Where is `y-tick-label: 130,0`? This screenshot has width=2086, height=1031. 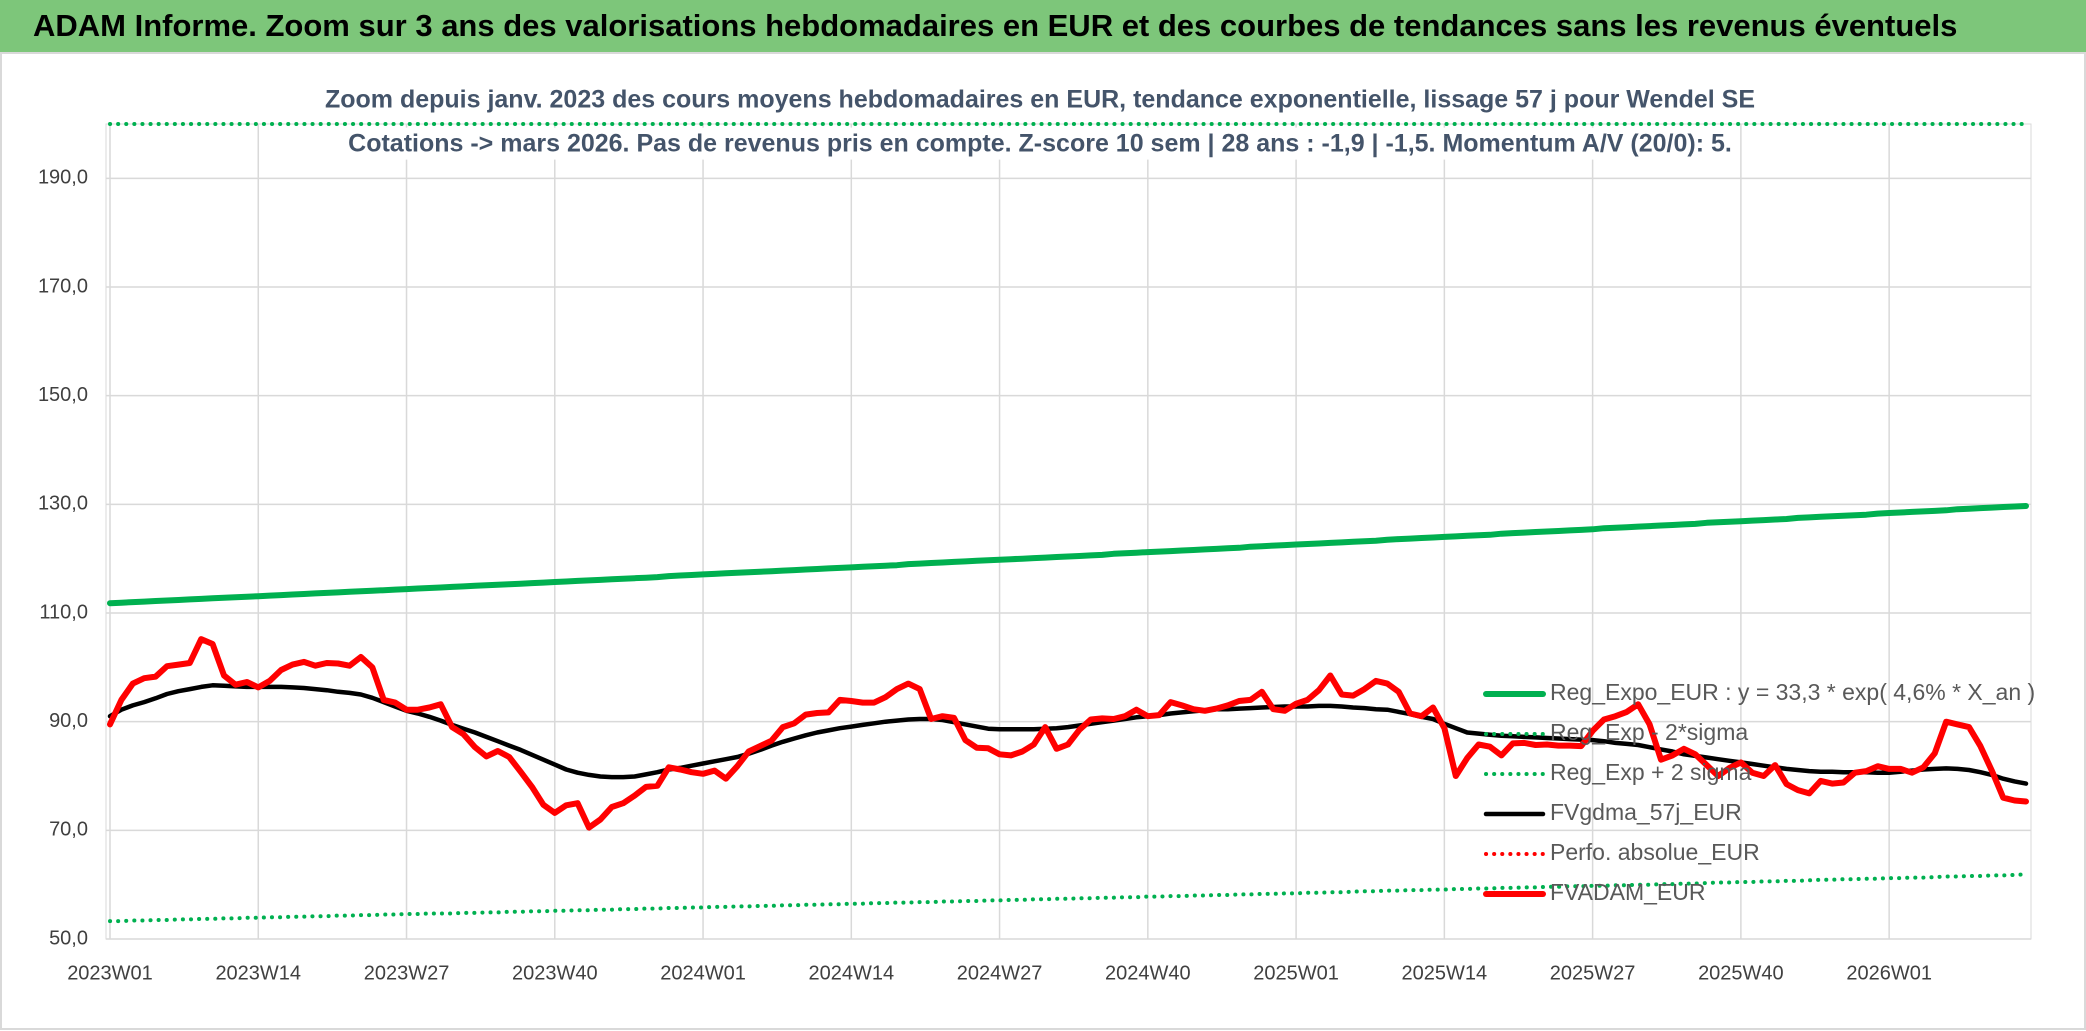
y-tick-label: 130,0 is located at coordinates (63, 504).